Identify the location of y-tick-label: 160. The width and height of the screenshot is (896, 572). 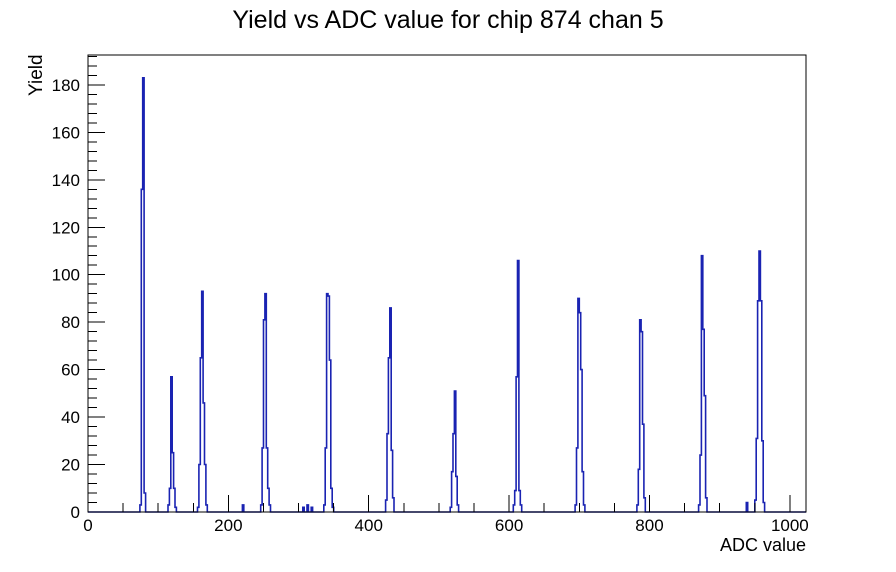
(66, 132).